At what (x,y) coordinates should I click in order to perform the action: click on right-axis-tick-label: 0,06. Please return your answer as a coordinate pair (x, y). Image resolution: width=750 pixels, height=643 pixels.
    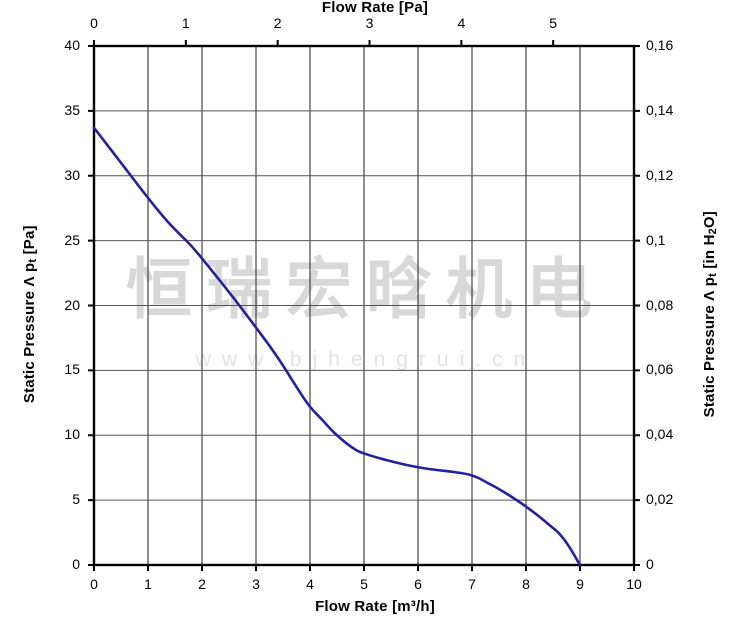
    Looking at the image, I should click on (660, 369).